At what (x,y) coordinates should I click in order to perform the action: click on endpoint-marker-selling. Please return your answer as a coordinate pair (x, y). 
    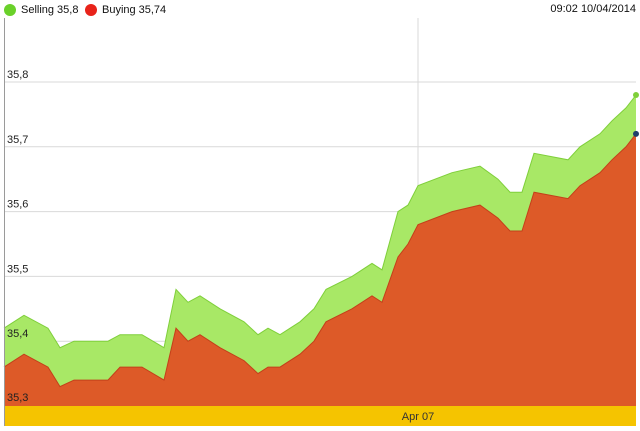
    Looking at the image, I should click on (636, 94).